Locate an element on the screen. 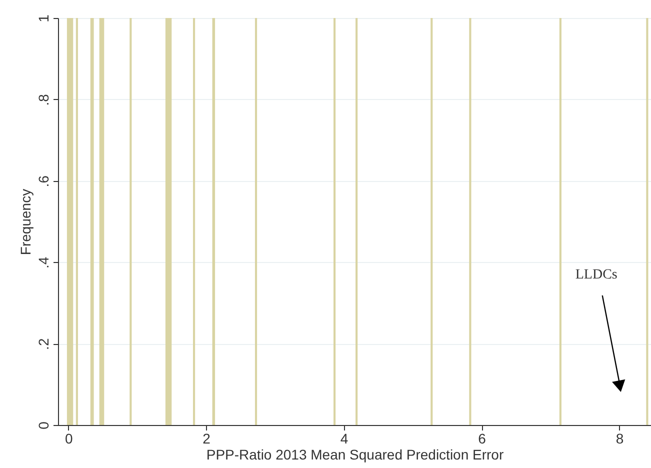 Image resolution: width=651 pixels, height=468 pixels. y-tick-label: 0 is located at coordinates (44, 425).